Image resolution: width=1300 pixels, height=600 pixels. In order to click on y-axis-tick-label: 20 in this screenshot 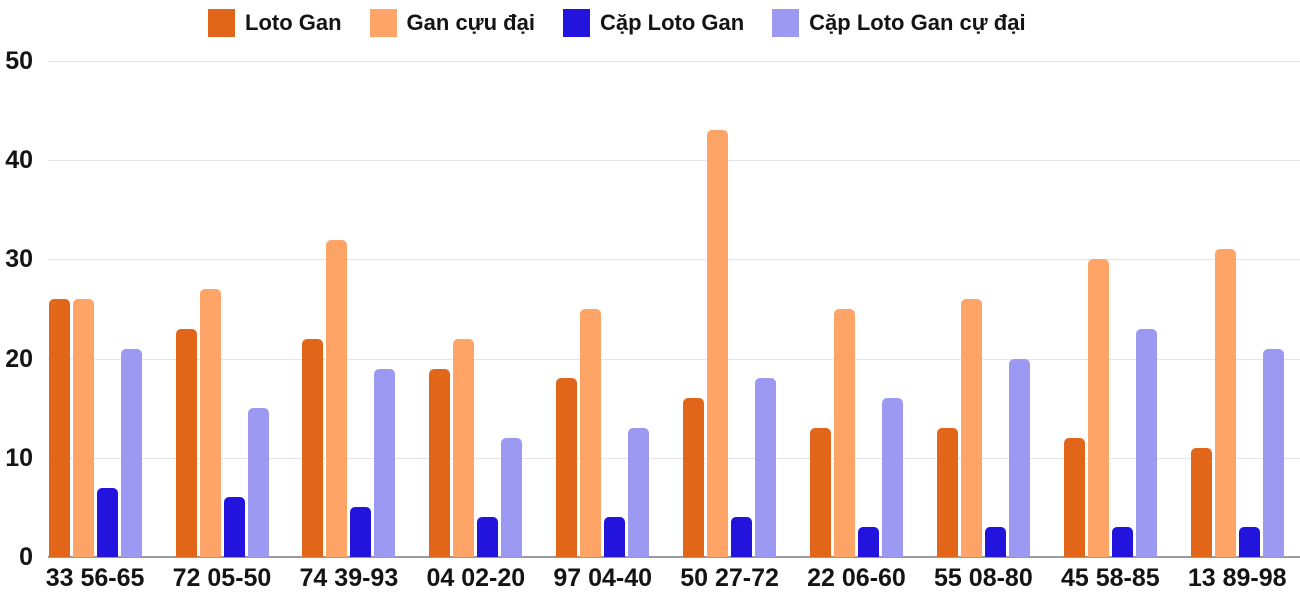, I will do `click(19, 358)`.